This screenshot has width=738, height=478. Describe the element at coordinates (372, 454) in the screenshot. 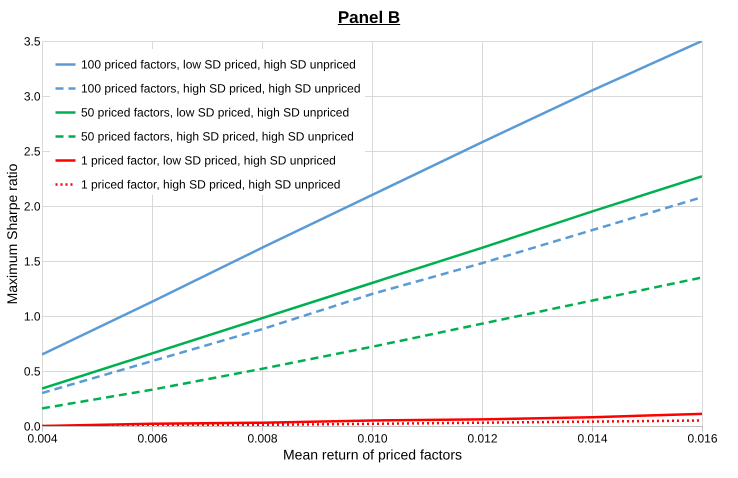

I see `x-axis-title: Mean return of priced factors` at that location.